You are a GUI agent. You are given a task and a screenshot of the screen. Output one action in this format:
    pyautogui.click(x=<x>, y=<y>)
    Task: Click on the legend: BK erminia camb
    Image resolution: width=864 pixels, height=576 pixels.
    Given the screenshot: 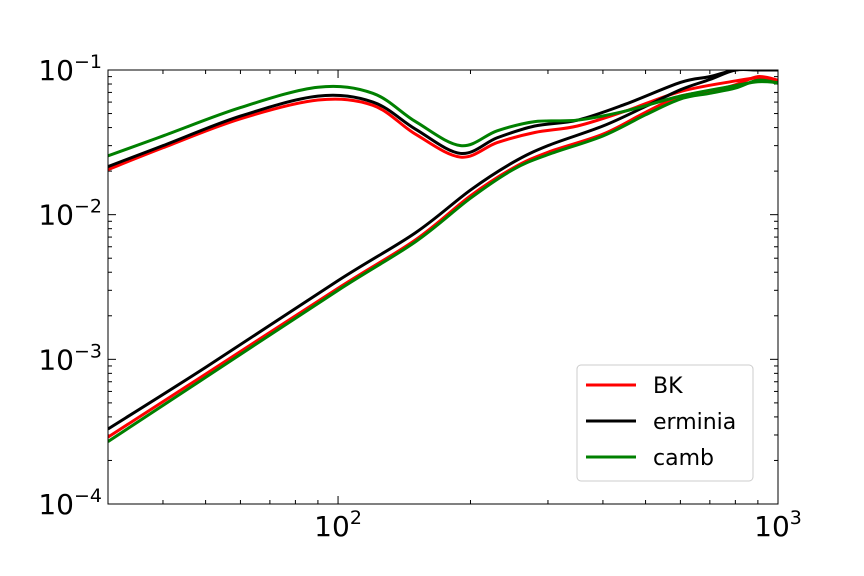 What is the action you would take?
    pyautogui.click(x=665, y=423)
    